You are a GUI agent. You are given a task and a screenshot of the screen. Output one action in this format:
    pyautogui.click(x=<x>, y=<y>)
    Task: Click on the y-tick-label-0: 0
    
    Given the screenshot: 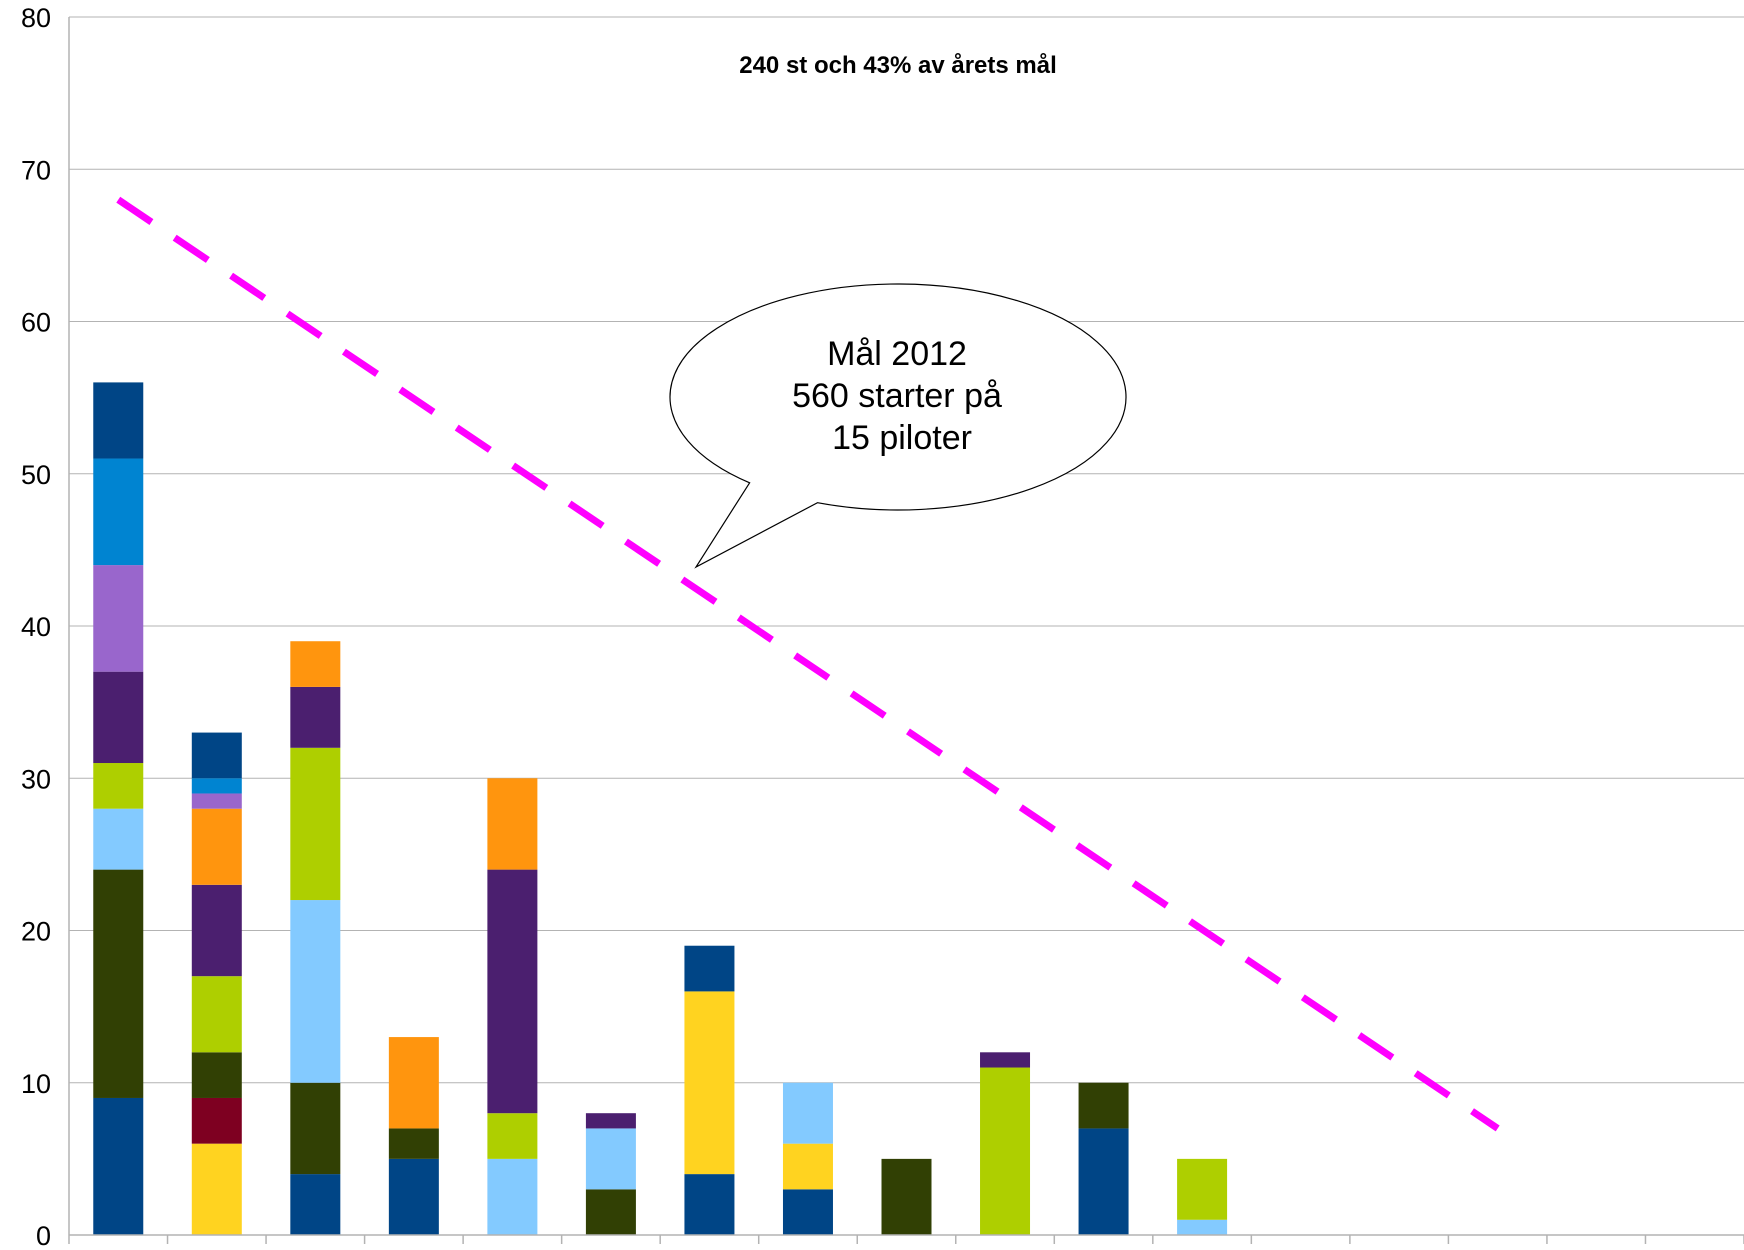 What is the action you would take?
    pyautogui.click(x=43, y=1235)
    